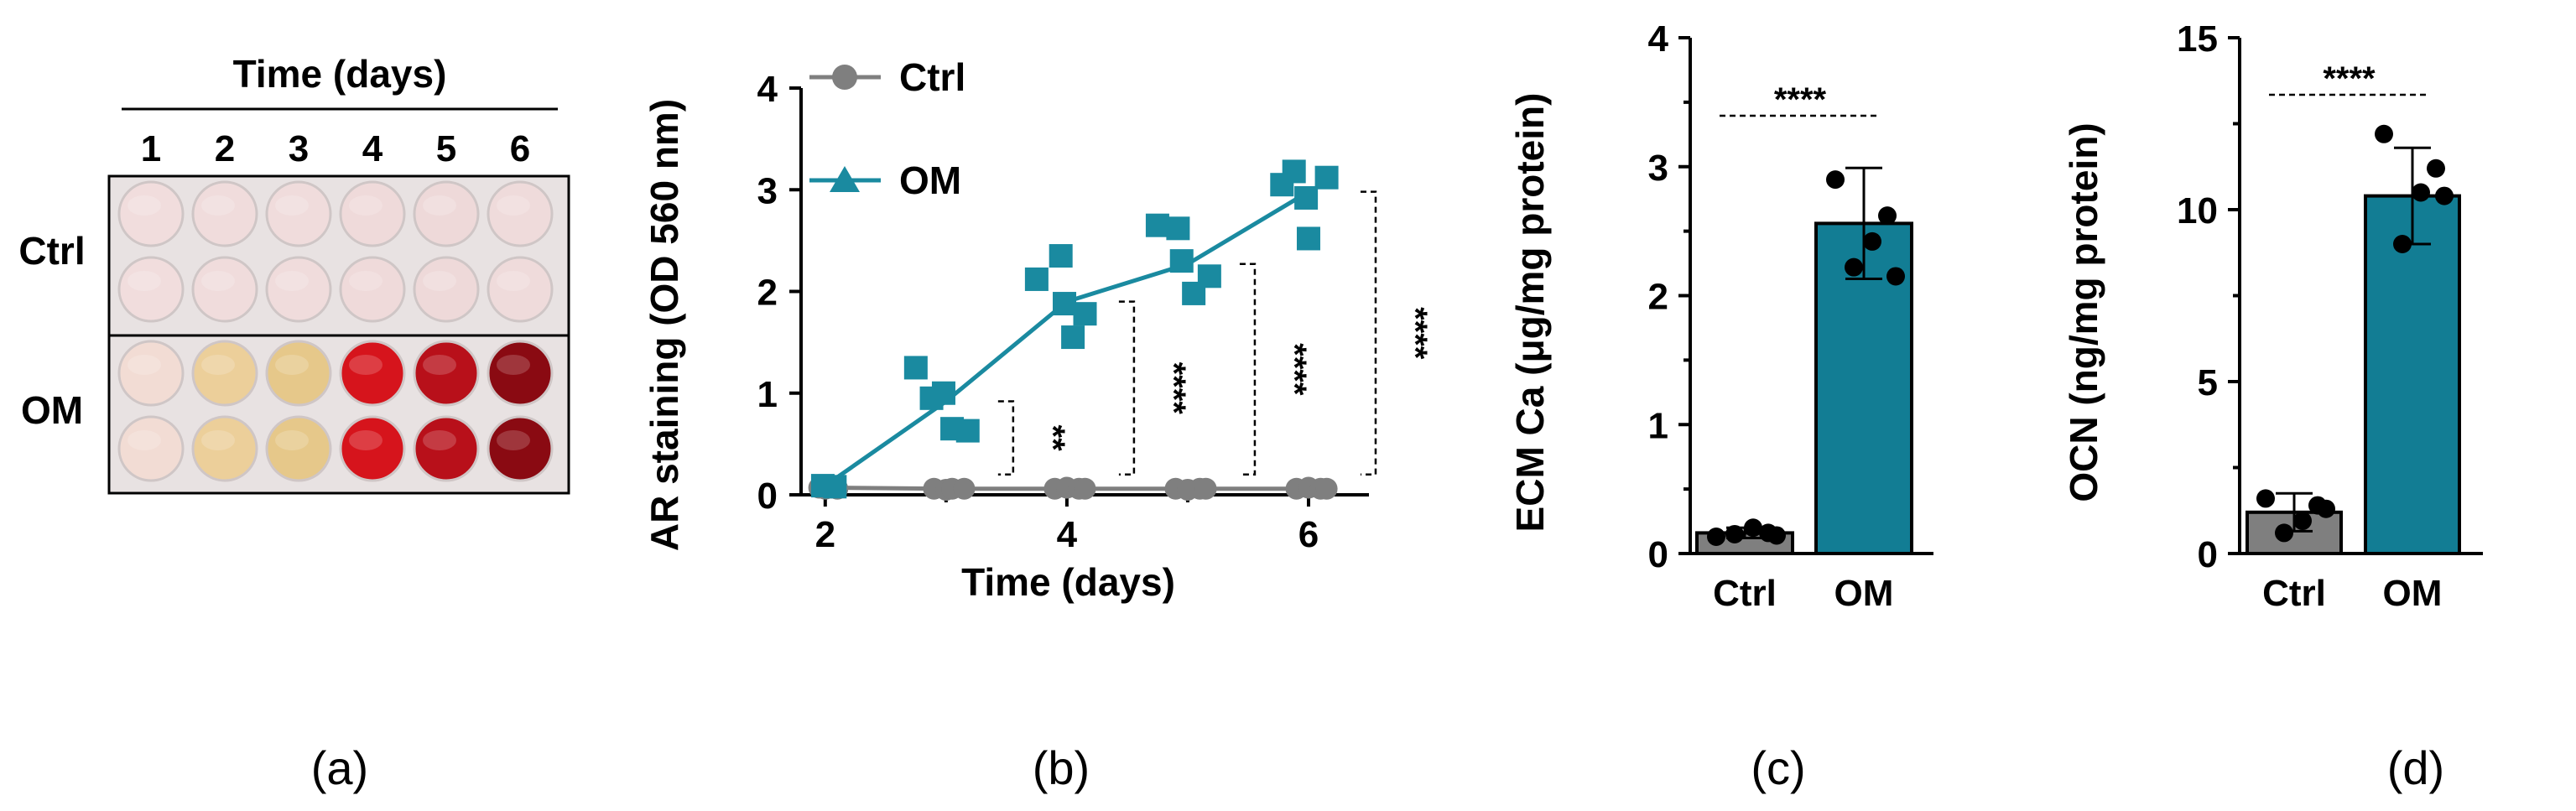  What do you see at coordinates (299, 148) in the screenshot?
I see `plate-column-label: 3` at bounding box center [299, 148].